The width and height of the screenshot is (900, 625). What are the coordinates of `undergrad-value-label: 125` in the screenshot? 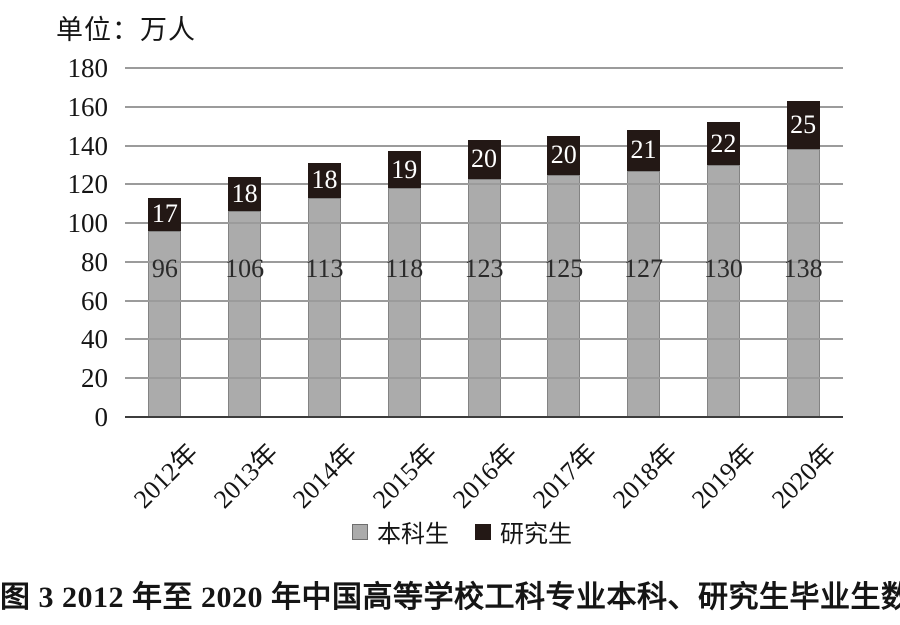 It's located at (564, 268).